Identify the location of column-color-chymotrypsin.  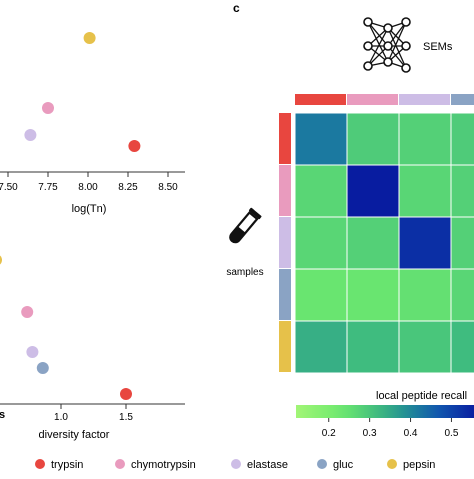
(372, 99).